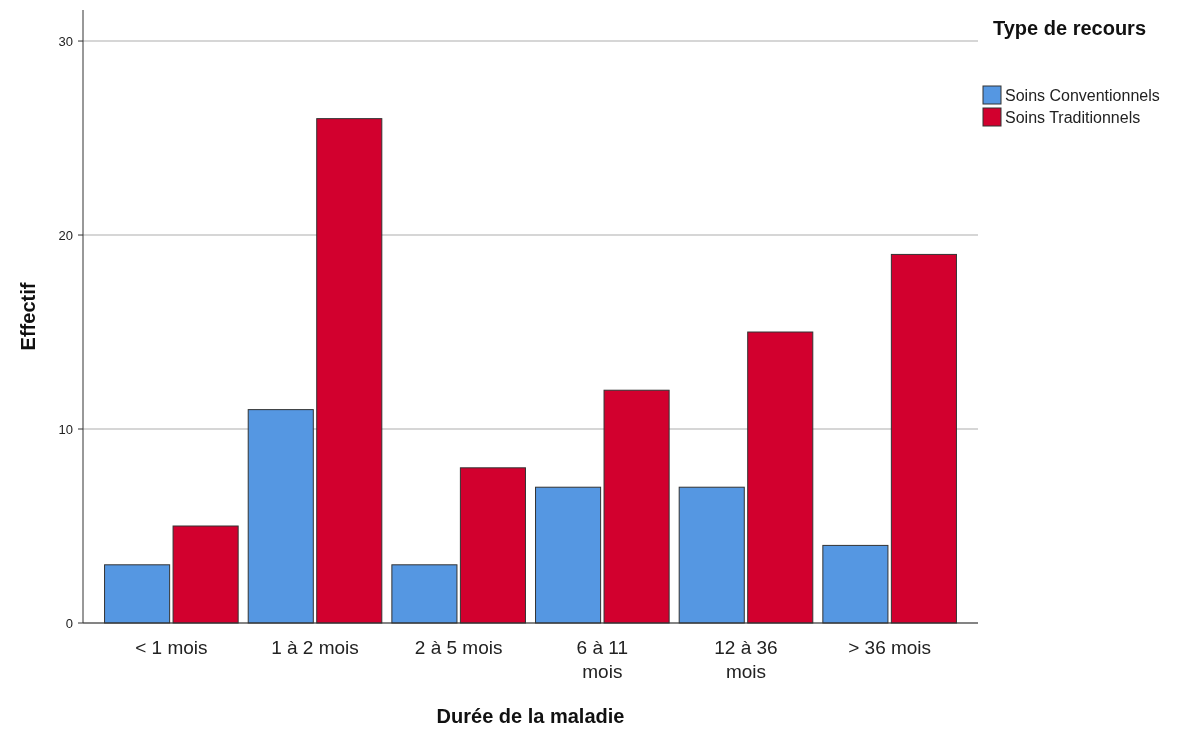  What do you see at coordinates (1070, 28) in the screenshot?
I see `legend-title: Type de recours` at bounding box center [1070, 28].